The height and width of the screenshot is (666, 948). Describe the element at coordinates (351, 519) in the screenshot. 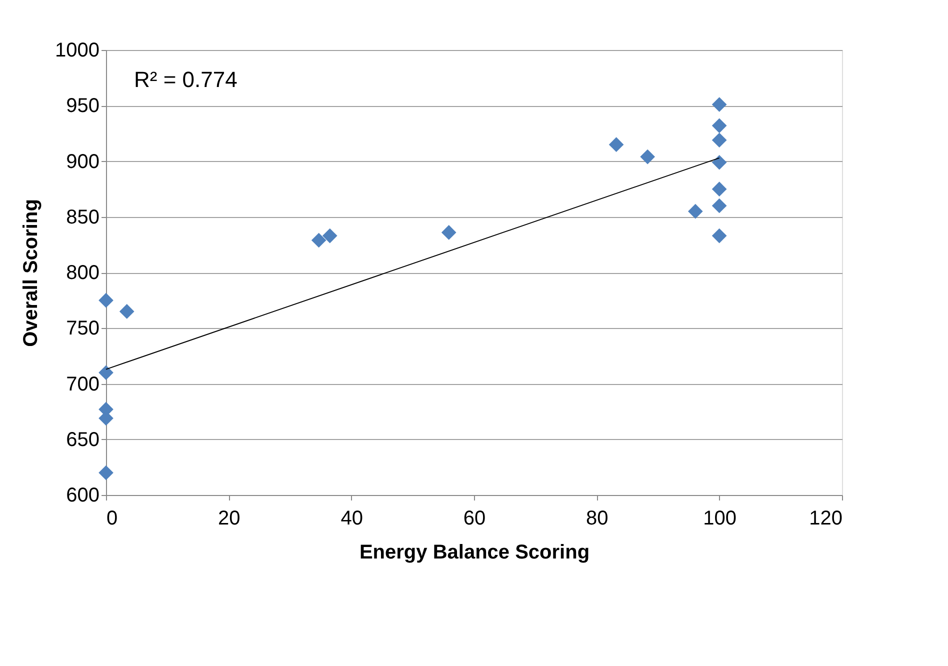

I see `x-tick-label: 40` at that location.